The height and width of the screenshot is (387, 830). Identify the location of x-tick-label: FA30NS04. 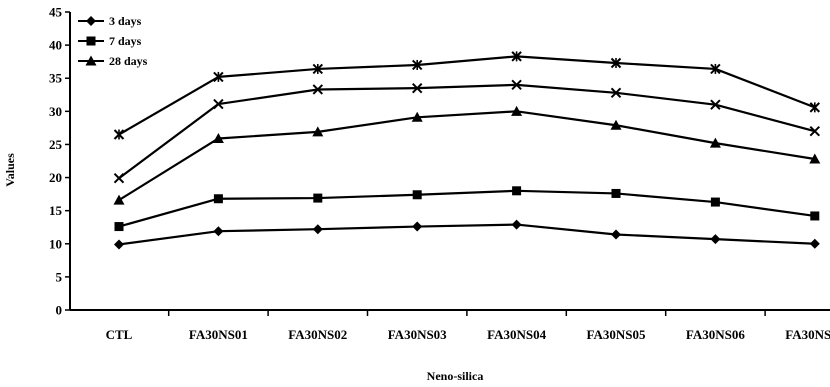
(516, 334).